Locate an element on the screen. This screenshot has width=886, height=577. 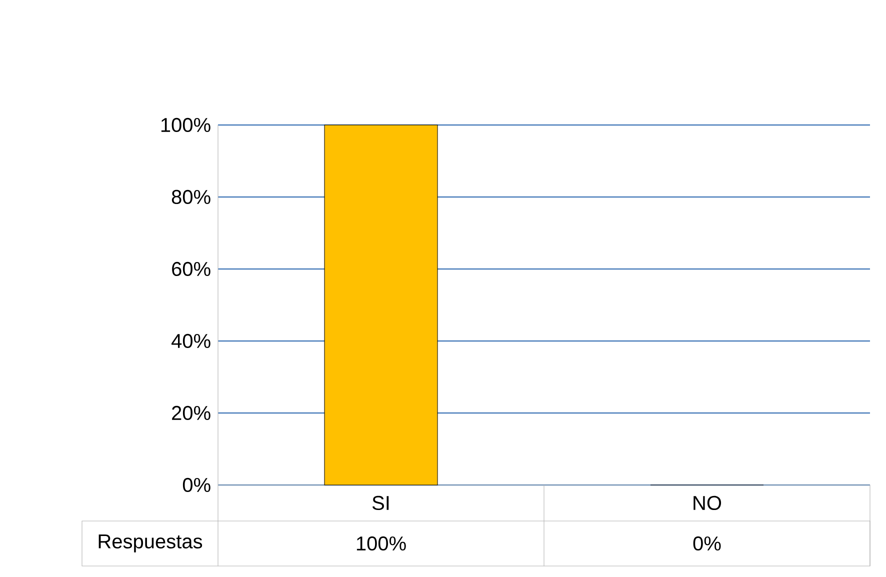
text: Respuestas is located at coordinates (150, 543).